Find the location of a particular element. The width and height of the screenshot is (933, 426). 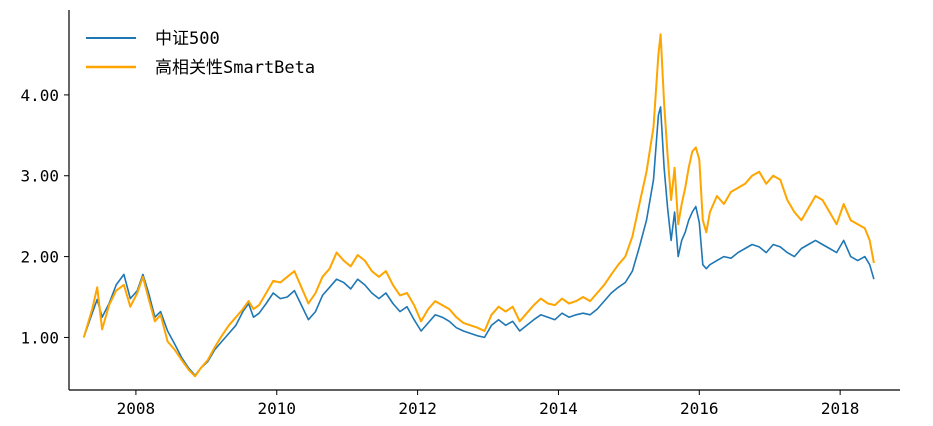

y-tick-label: 1.00 is located at coordinates (39, 337).